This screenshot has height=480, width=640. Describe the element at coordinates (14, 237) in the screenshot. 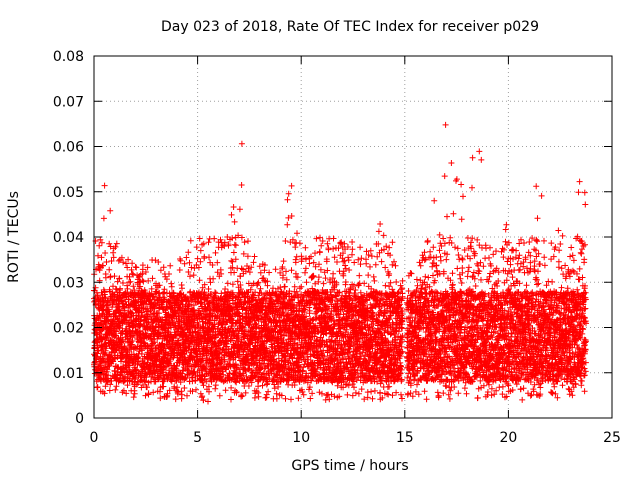

I see `y-axis-label: ROTI / TECUs` at that location.